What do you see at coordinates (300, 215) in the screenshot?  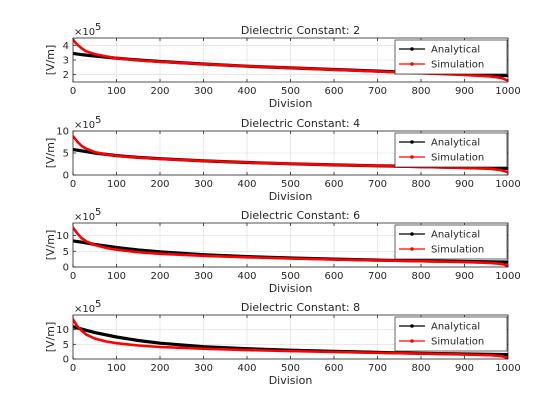 I see `chart-title: Dielectric Constant: 6` at bounding box center [300, 215].